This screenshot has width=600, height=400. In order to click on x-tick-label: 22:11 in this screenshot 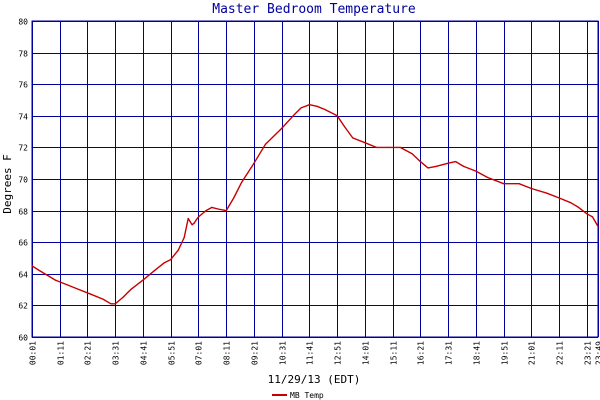, I will do `click(560, 353)`.